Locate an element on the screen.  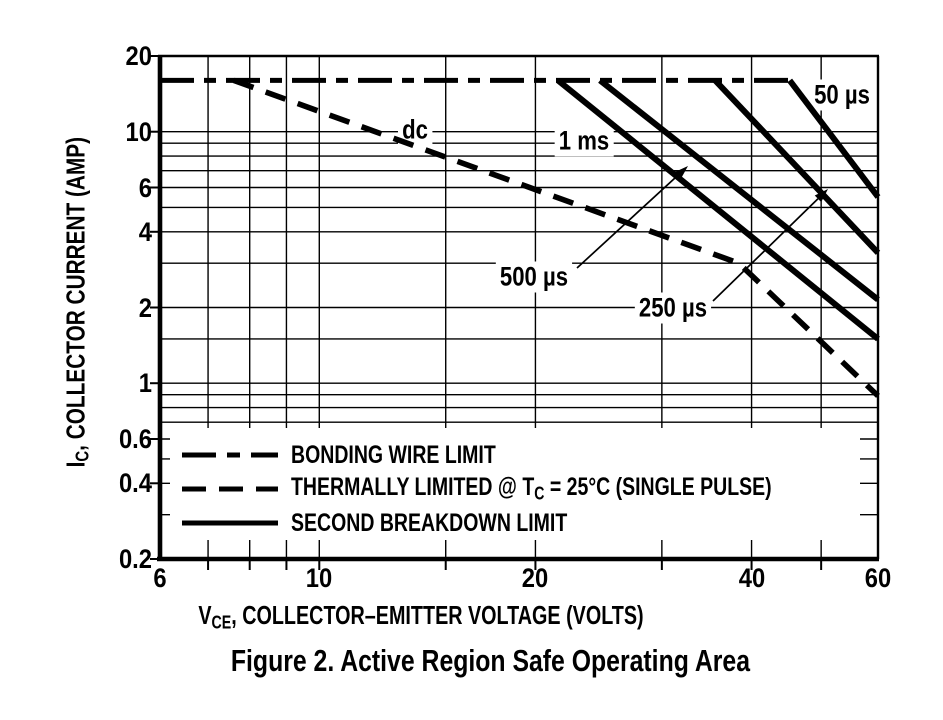
curve-label-500us: 500 µs is located at coordinates (534, 277).